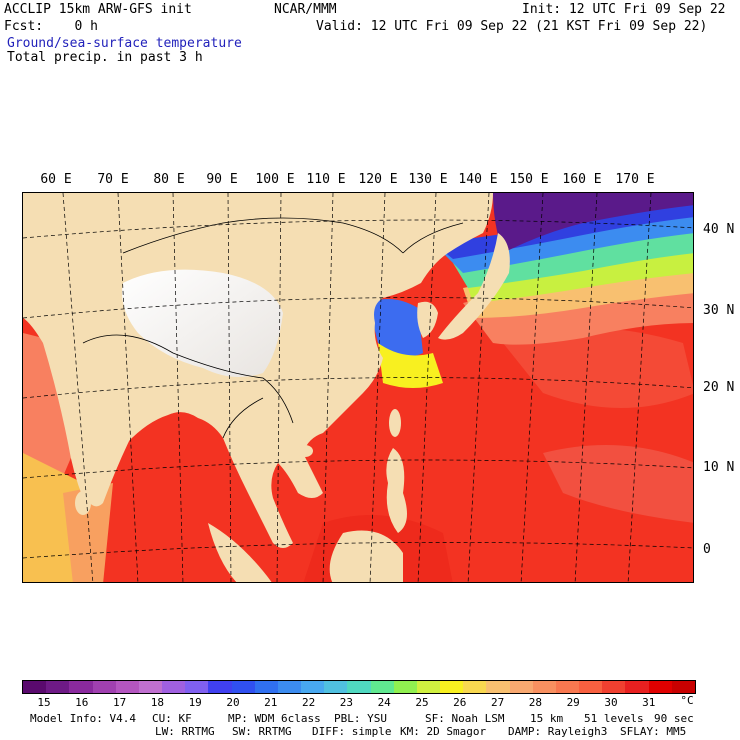 This screenshot has width=740, height=740. I want to click on model-info-2c: DIFF: simple, so click(352, 731).